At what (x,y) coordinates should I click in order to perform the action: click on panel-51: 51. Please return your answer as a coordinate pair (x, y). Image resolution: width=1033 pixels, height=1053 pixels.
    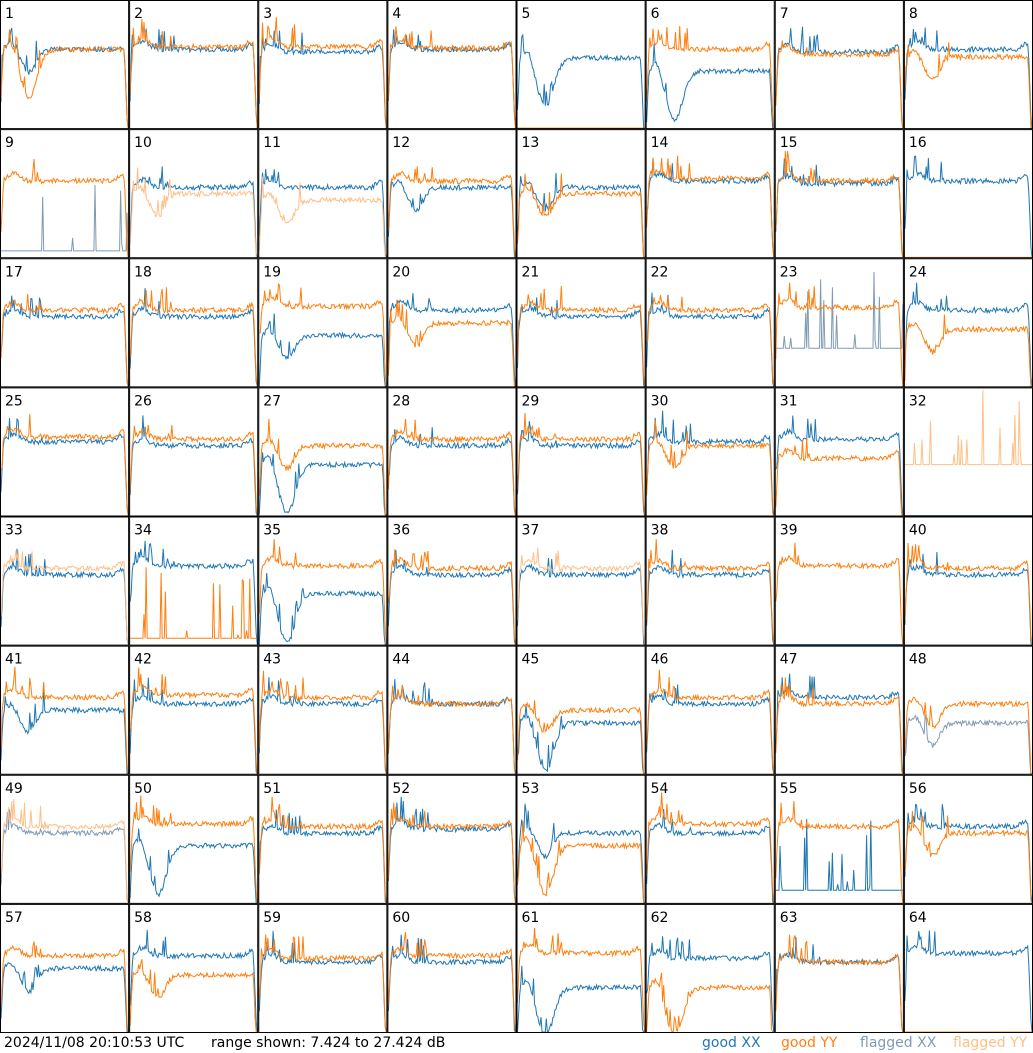
    Looking at the image, I should click on (323, 839).